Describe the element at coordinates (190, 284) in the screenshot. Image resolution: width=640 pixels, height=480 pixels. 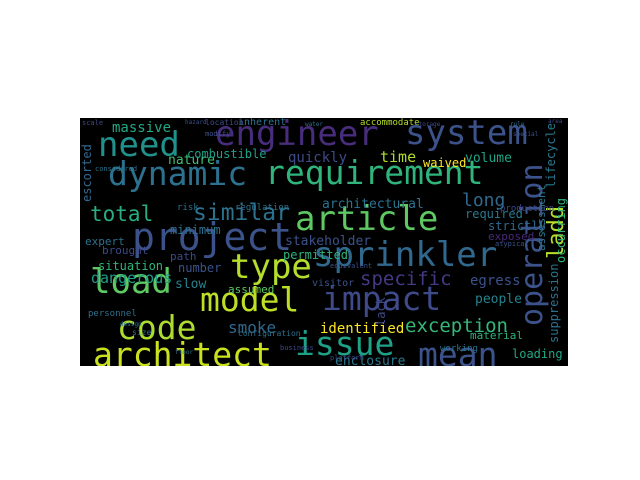
I see `word-40: slow` at that location.